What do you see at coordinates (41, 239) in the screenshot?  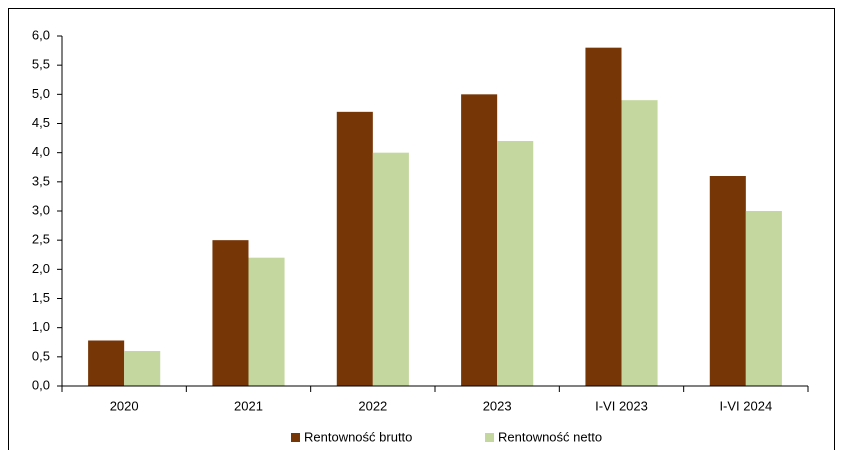 I see `y-tick-label: 2,5` at bounding box center [41, 239].